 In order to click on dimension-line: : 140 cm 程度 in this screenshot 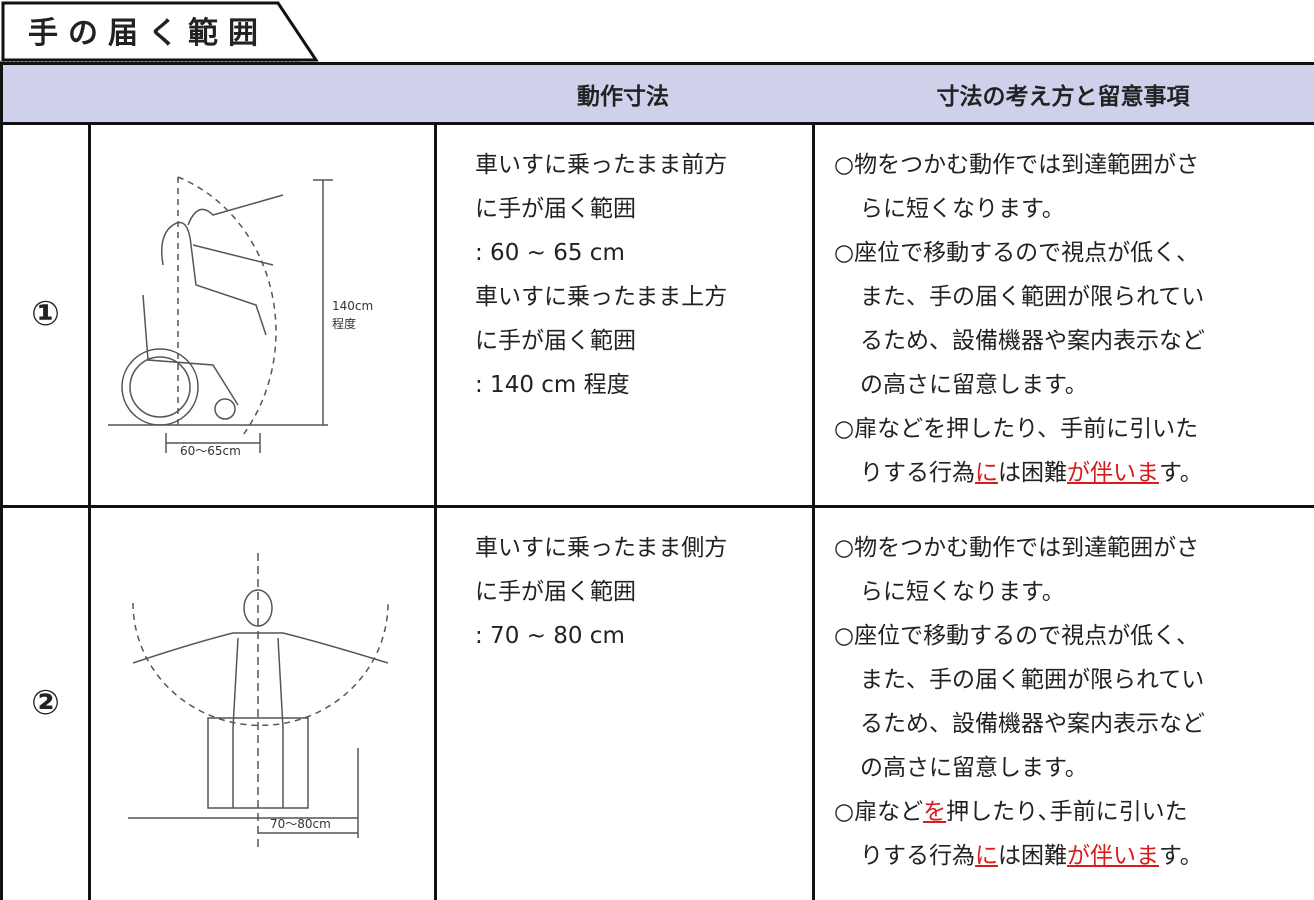, I will do `click(552, 385)`.